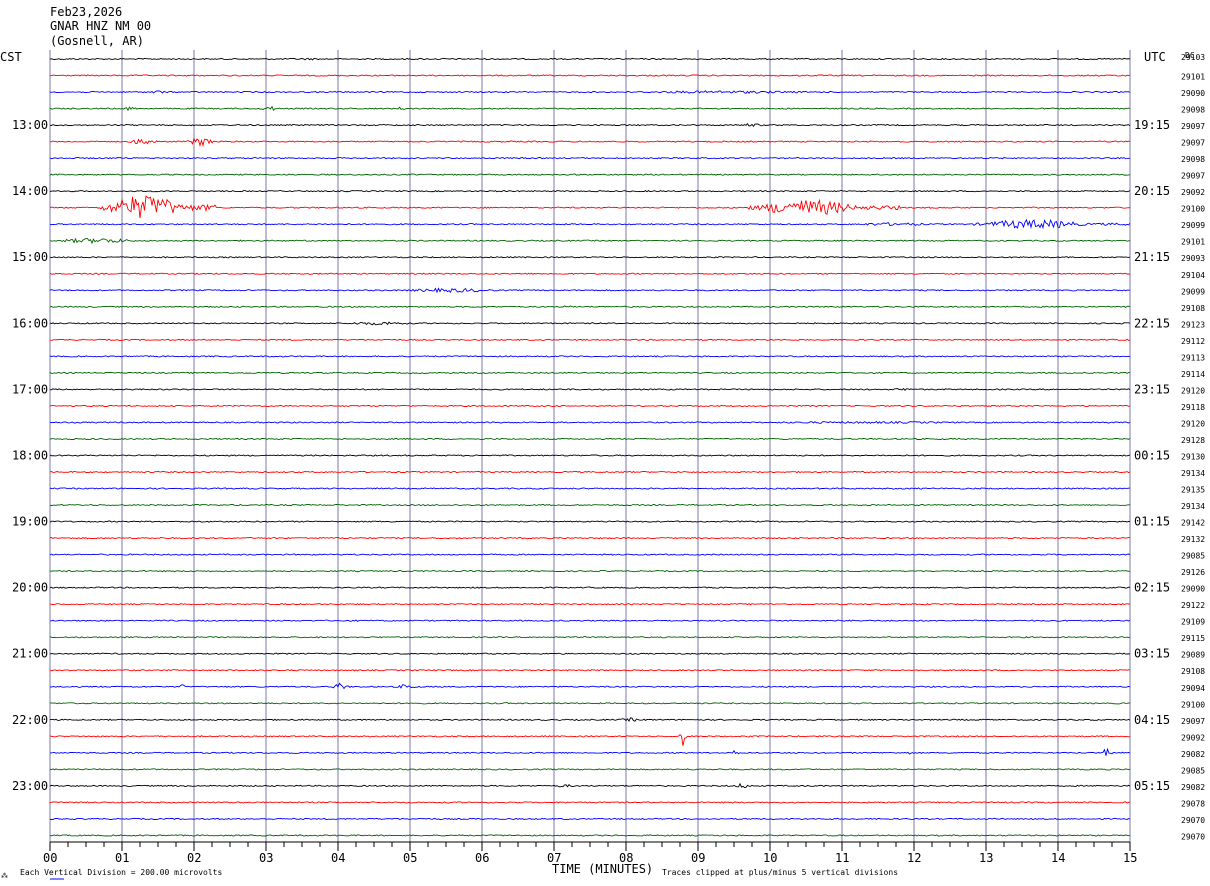 Image resolution: width=1210 pixels, height=886 pixels. Describe the element at coordinates (1193, 258) in the screenshot. I see `dc-offset-label: 29093` at that location.